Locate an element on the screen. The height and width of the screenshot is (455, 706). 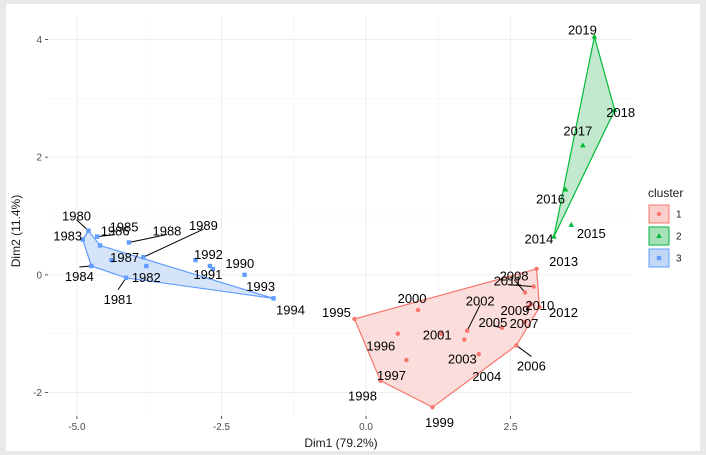
legend-label-1: 1 is located at coordinates (679, 215).